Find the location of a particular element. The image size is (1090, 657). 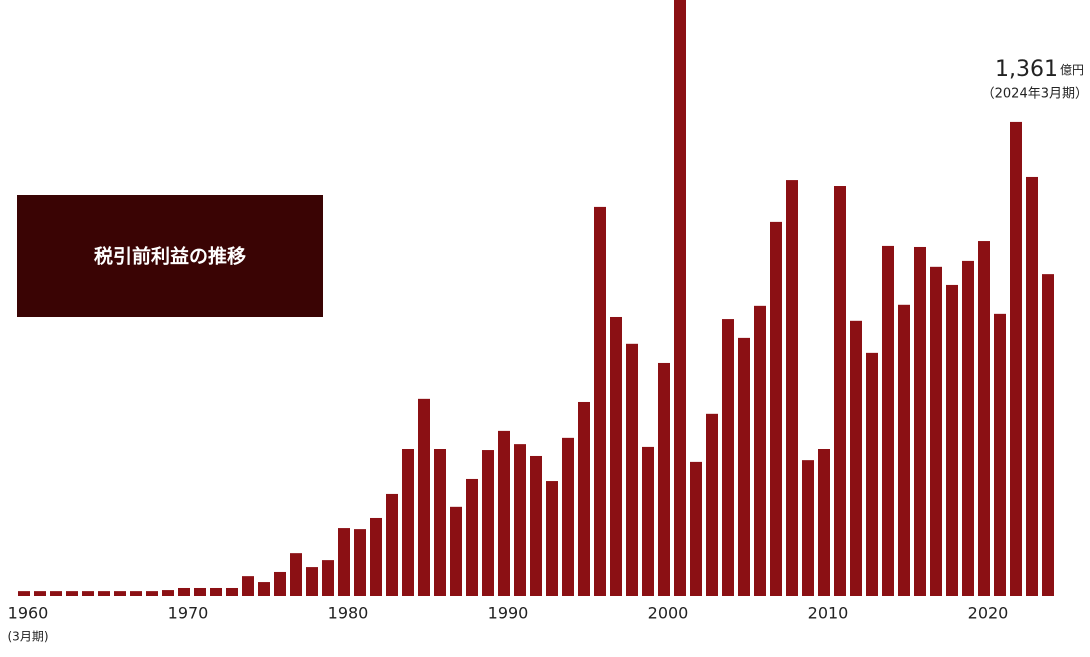

title-box is located at coordinates (170, 256).